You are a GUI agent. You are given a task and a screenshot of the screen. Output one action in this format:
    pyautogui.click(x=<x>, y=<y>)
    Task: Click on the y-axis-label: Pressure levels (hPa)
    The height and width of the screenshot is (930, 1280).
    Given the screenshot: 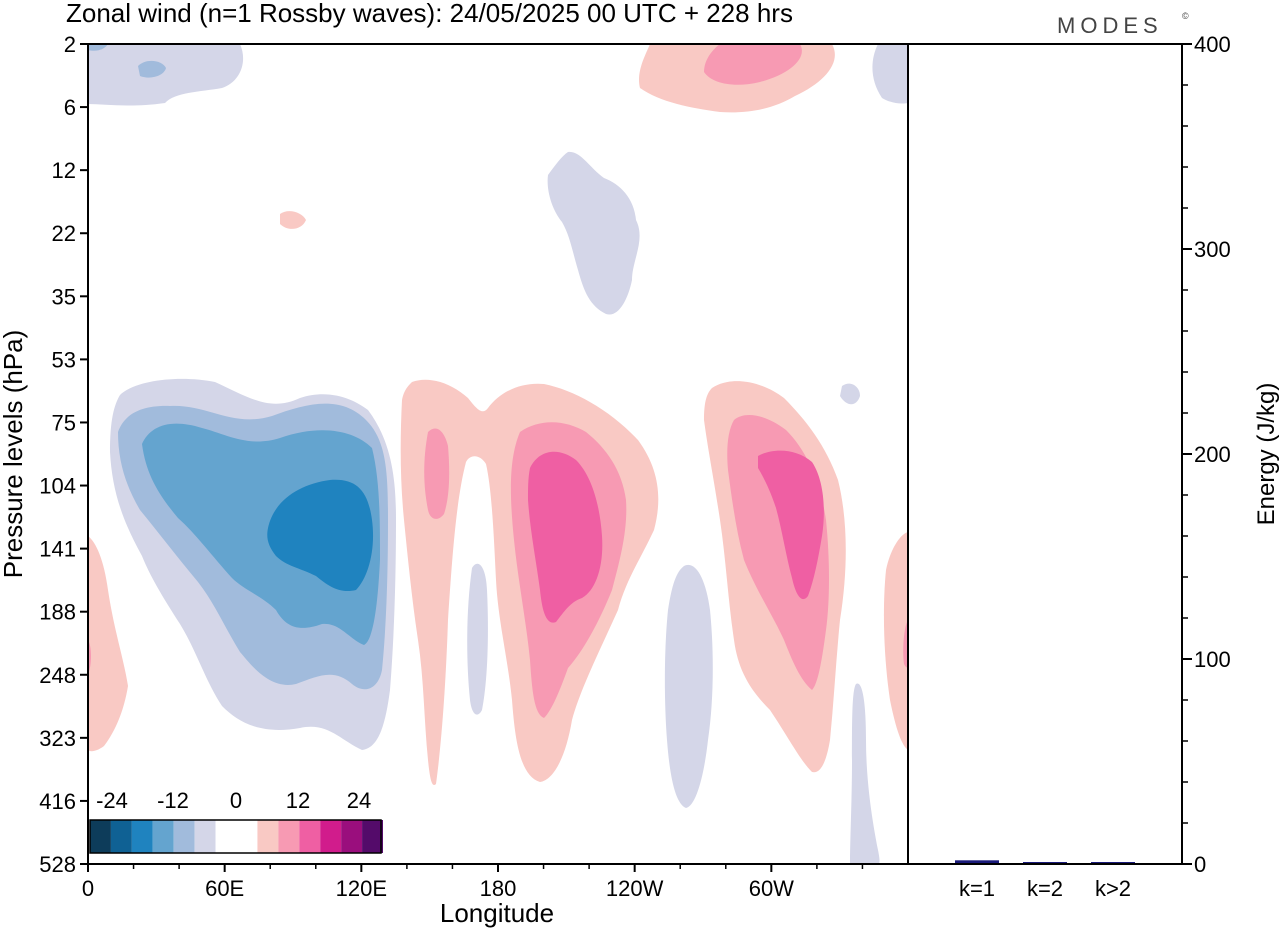 What is the action you would take?
    pyautogui.click(x=14, y=454)
    